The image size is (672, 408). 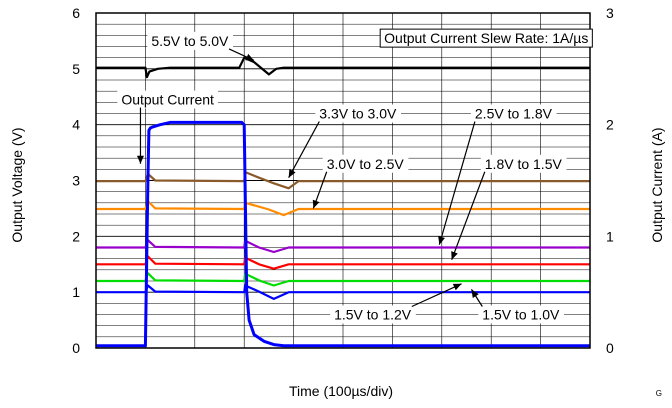 What do you see at coordinates (610, 125) in the screenshot?
I see `y2-tick-label: 2` at bounding box center [610, 125].